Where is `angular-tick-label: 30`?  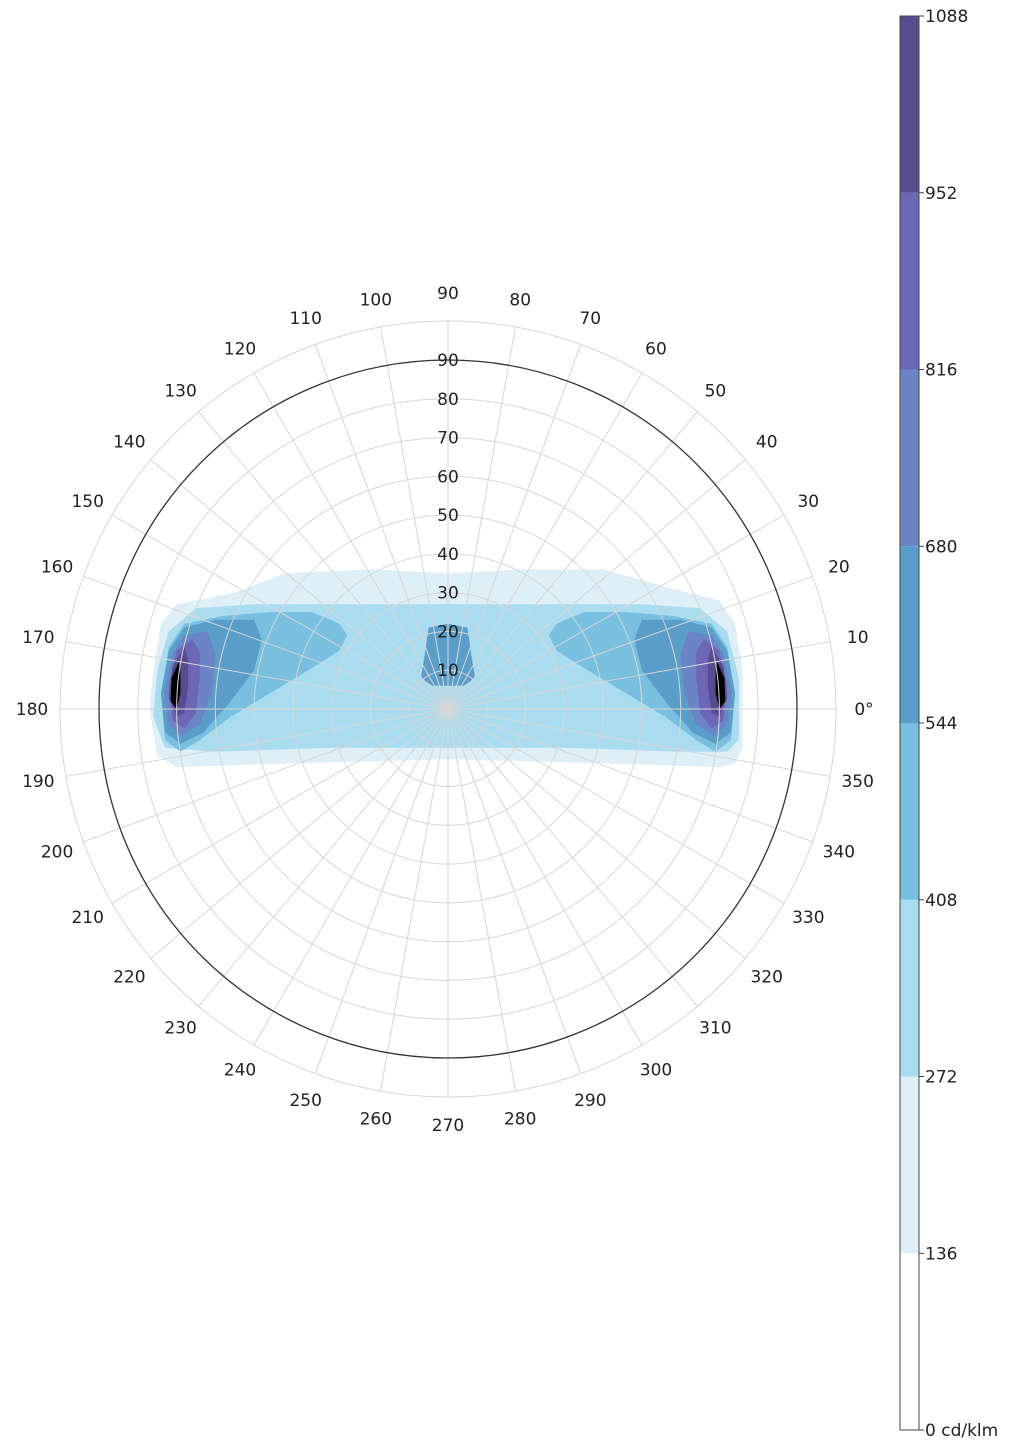
angular-tick-label: 30 is located at coordinates (808, 502).